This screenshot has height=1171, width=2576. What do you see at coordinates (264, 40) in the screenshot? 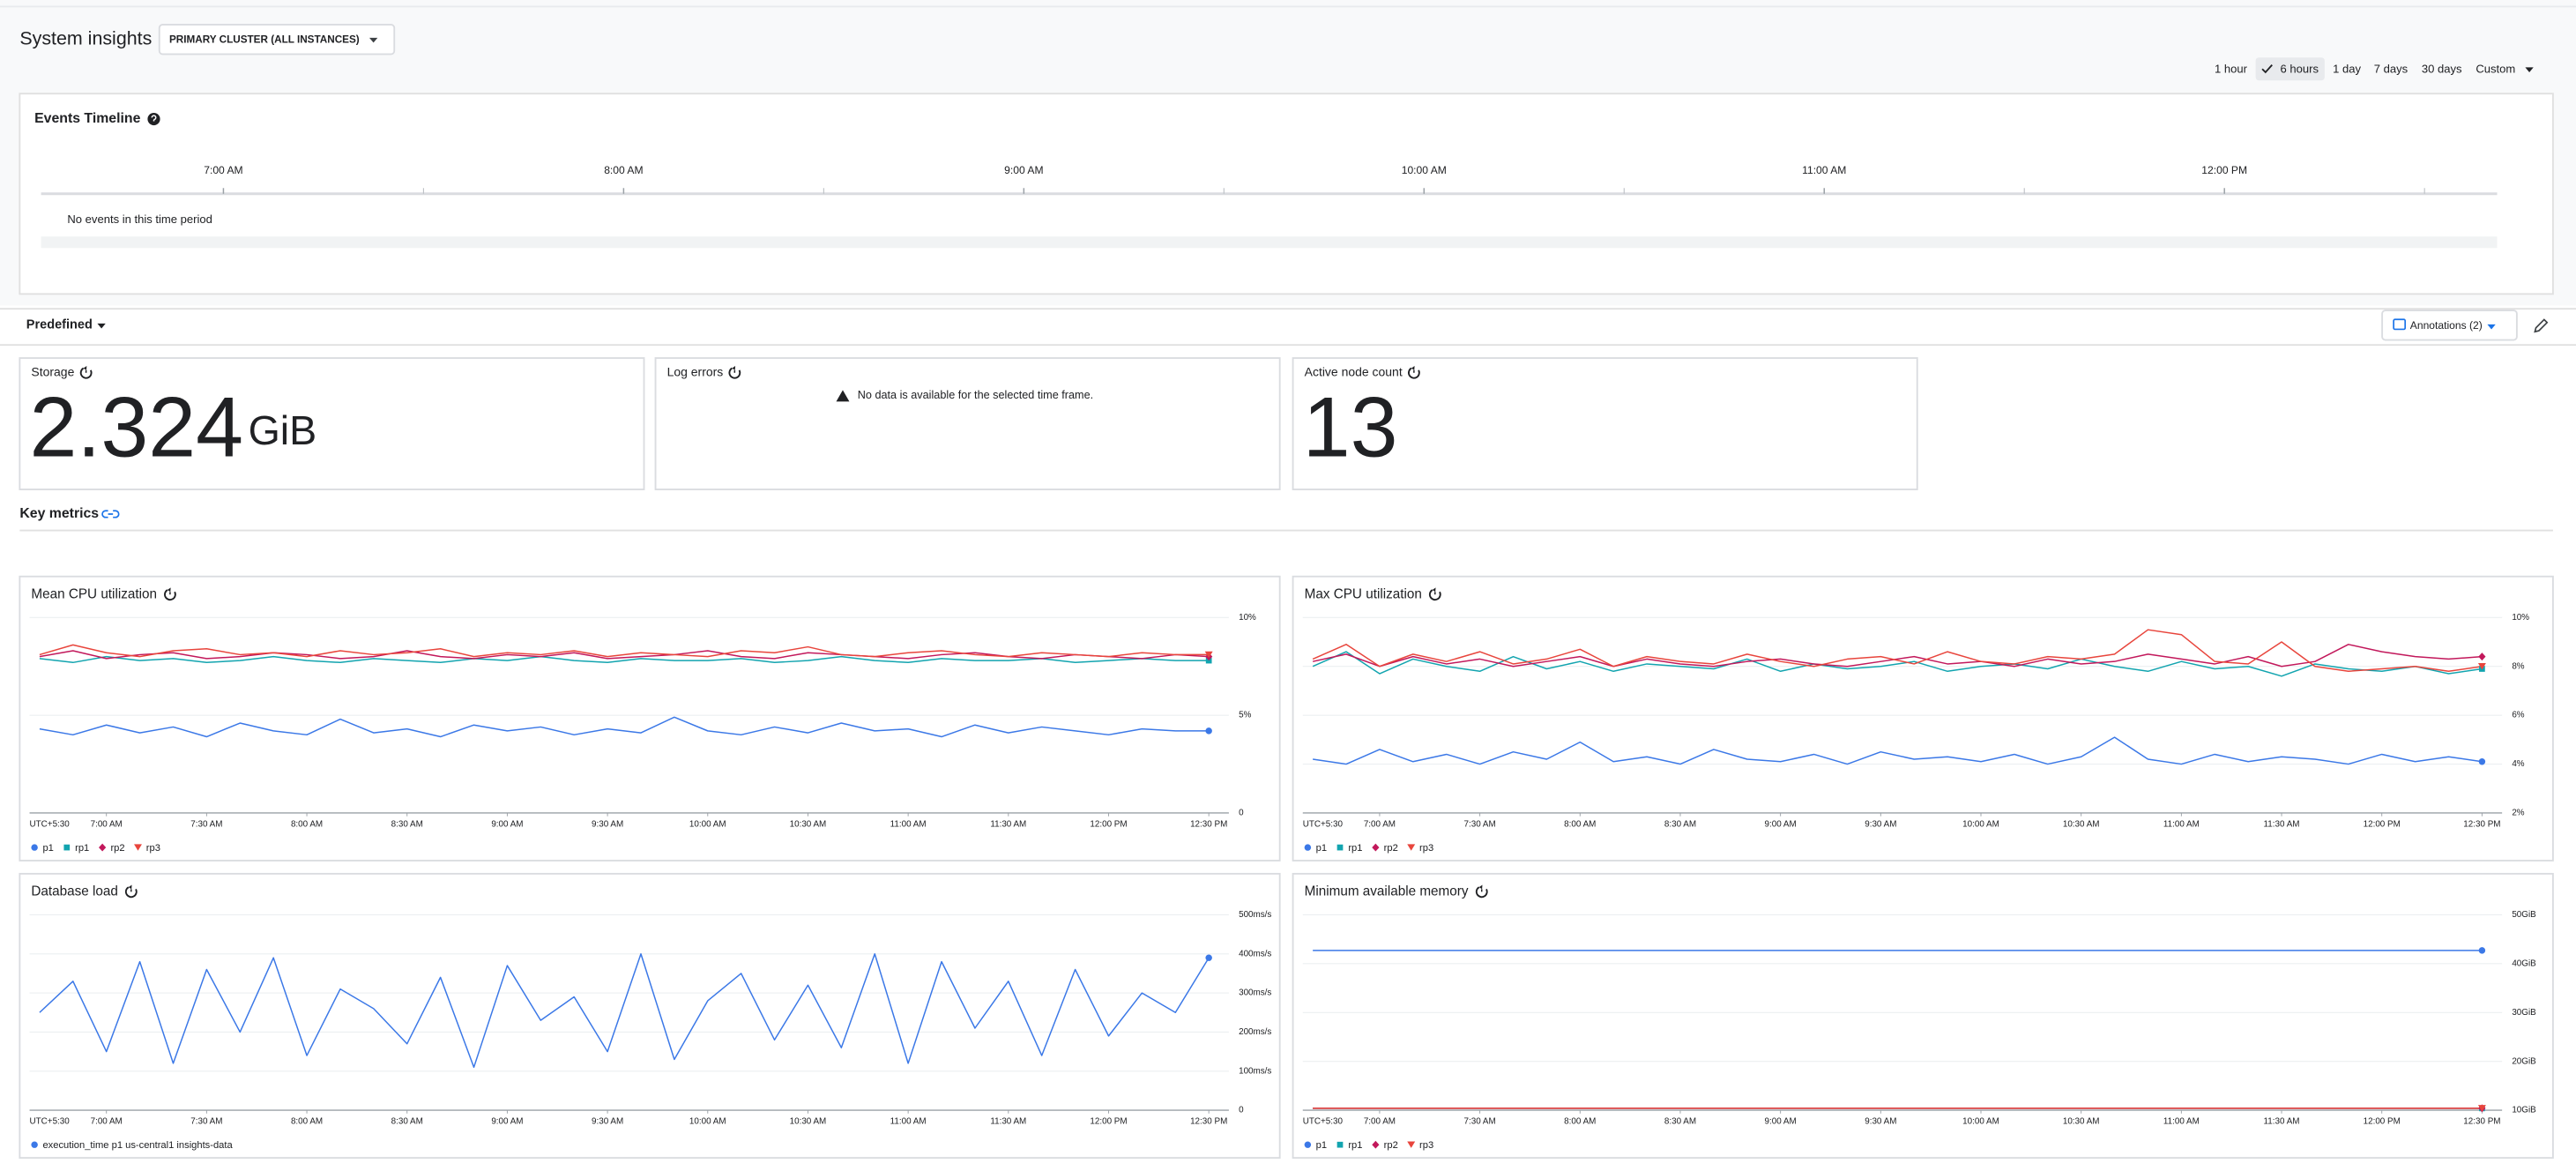
I see `cluster-button-label: PRIMARY CLUSTER (ALL INSTANCES)` at bounding box center [264, 40].